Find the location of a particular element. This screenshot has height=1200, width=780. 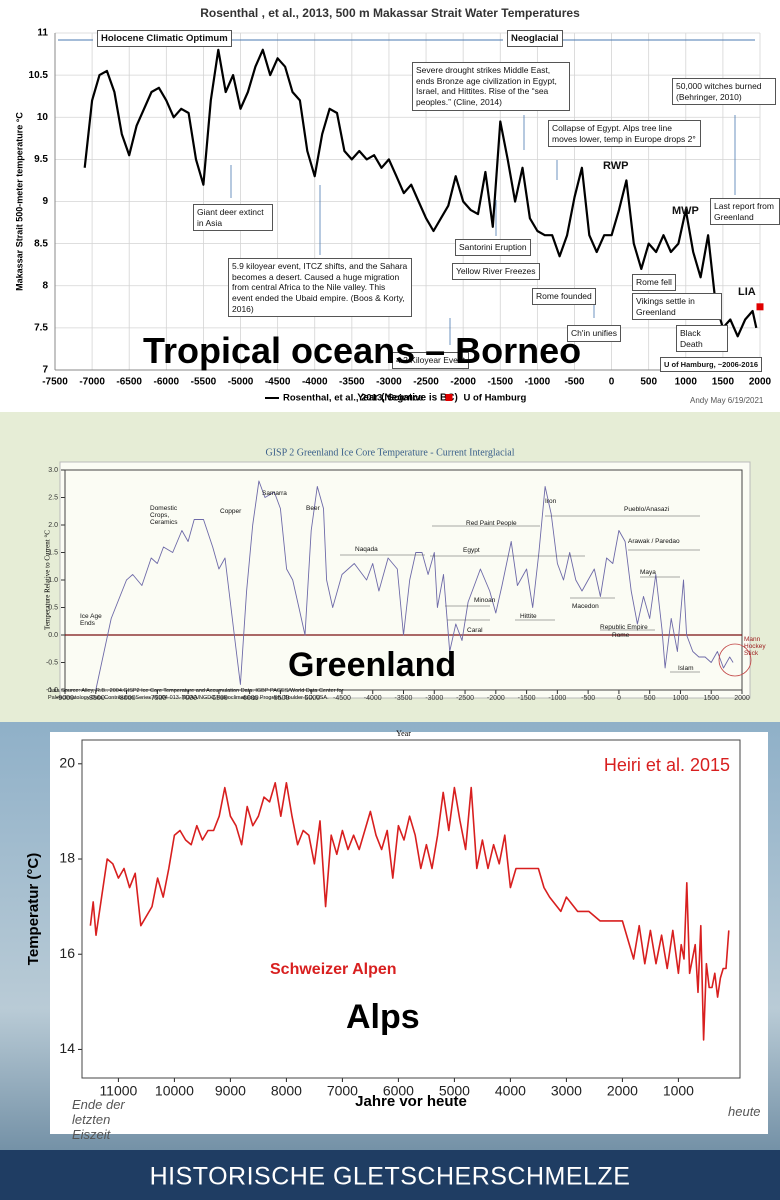

data-line is located at coordinates (414, 585).